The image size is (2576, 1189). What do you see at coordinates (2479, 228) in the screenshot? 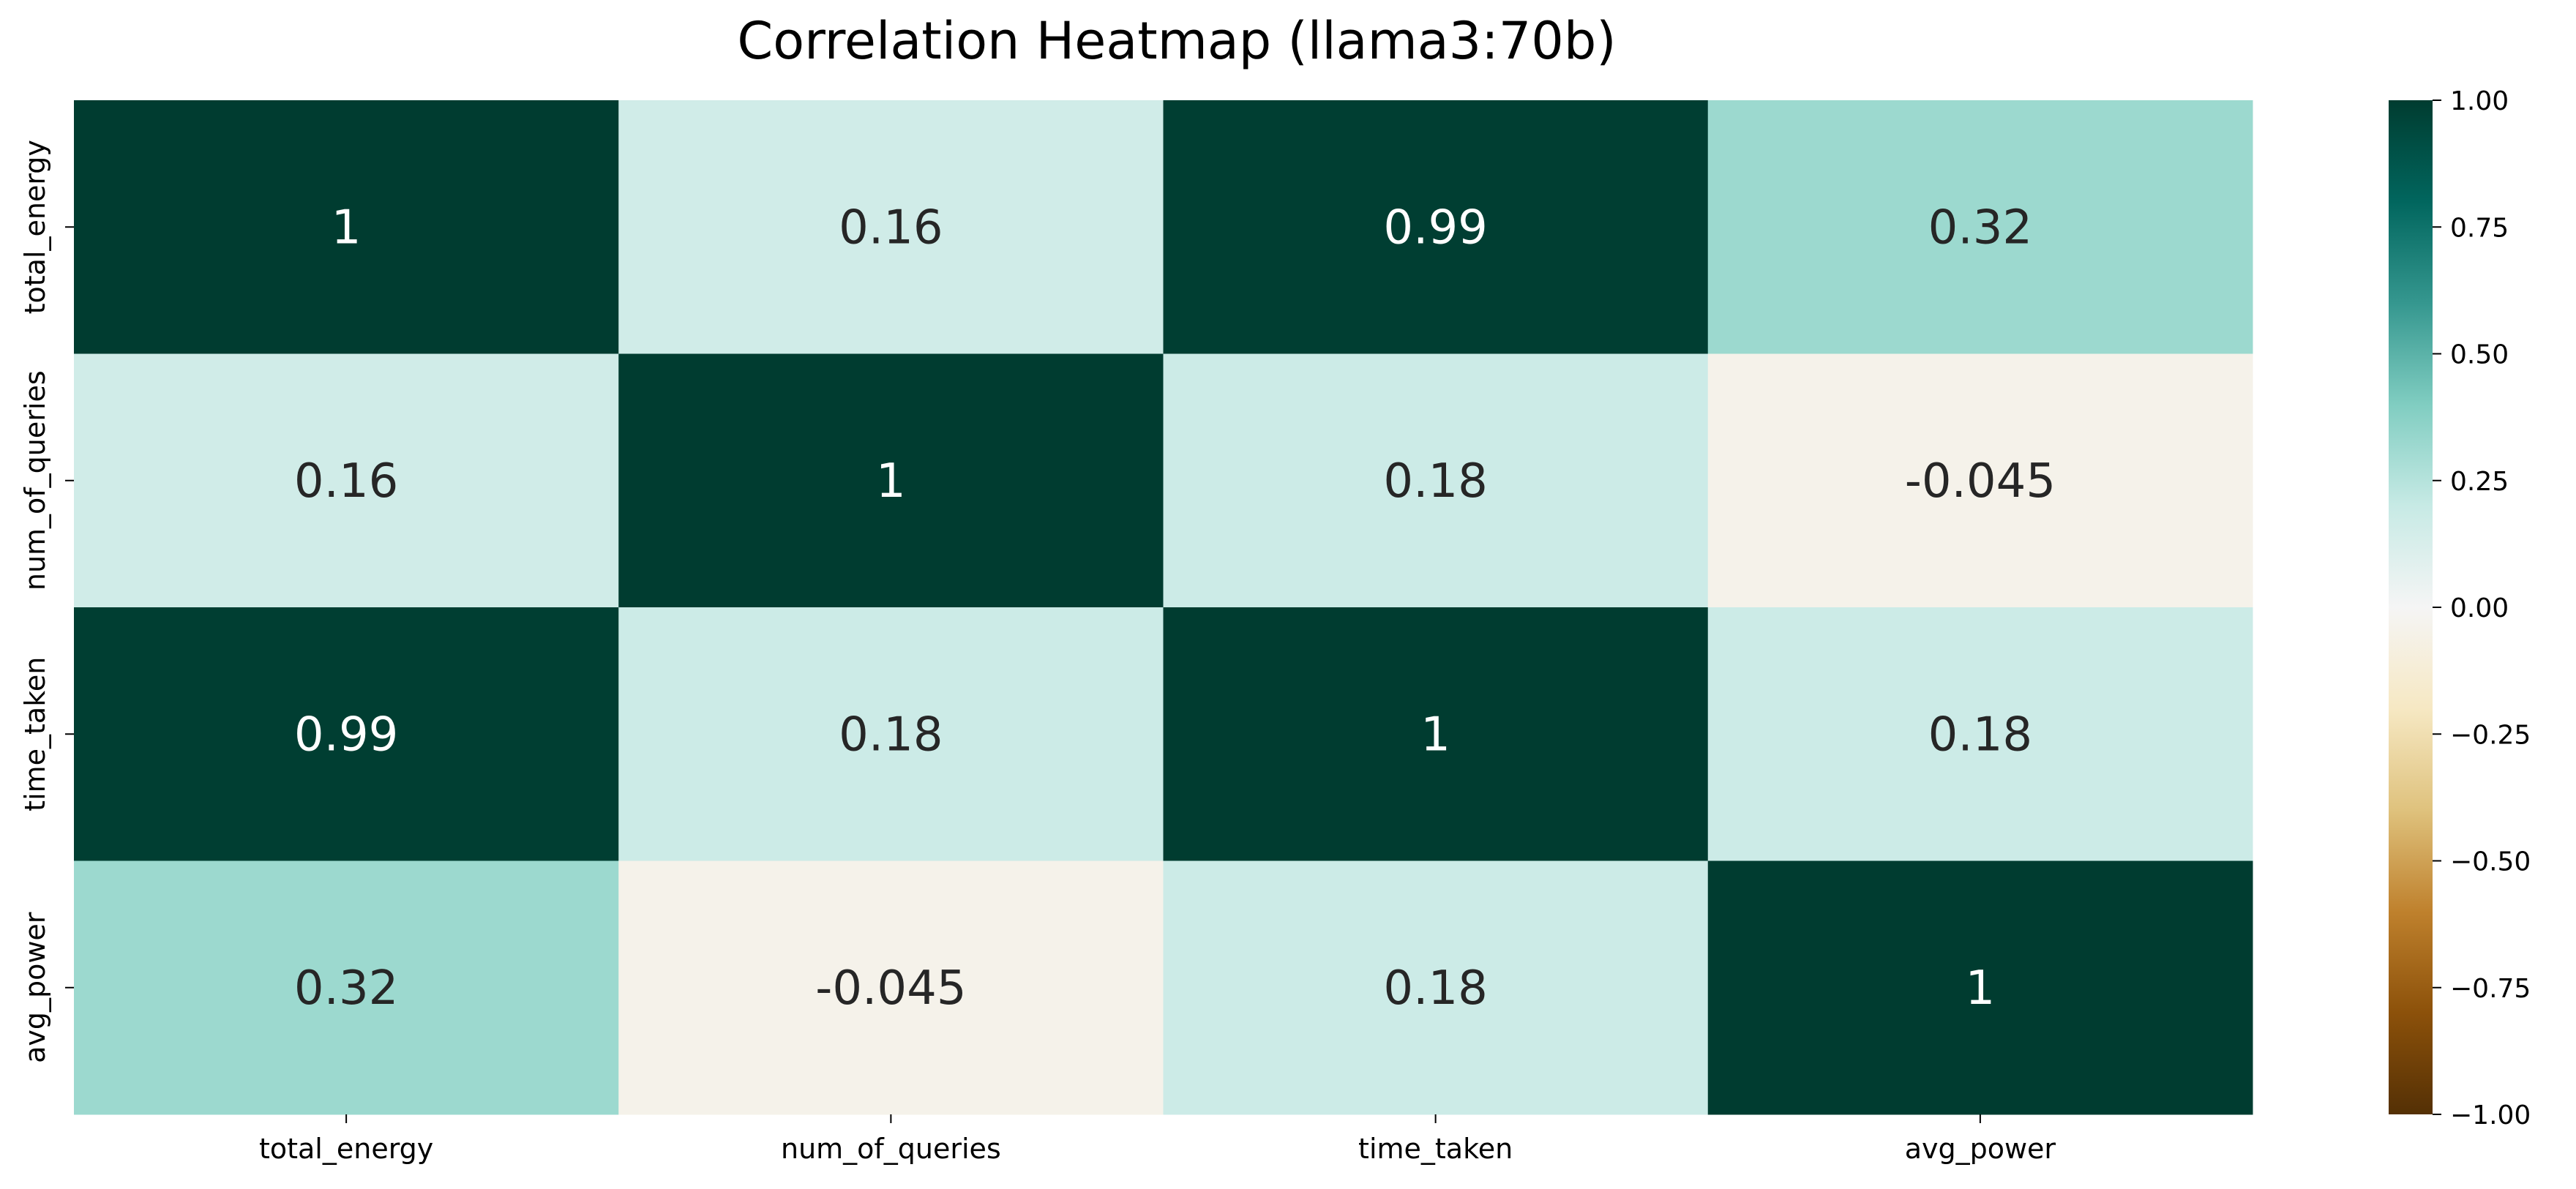
I see `colorbar-tick-label: 0.75` at bounding box center [2479, 228].